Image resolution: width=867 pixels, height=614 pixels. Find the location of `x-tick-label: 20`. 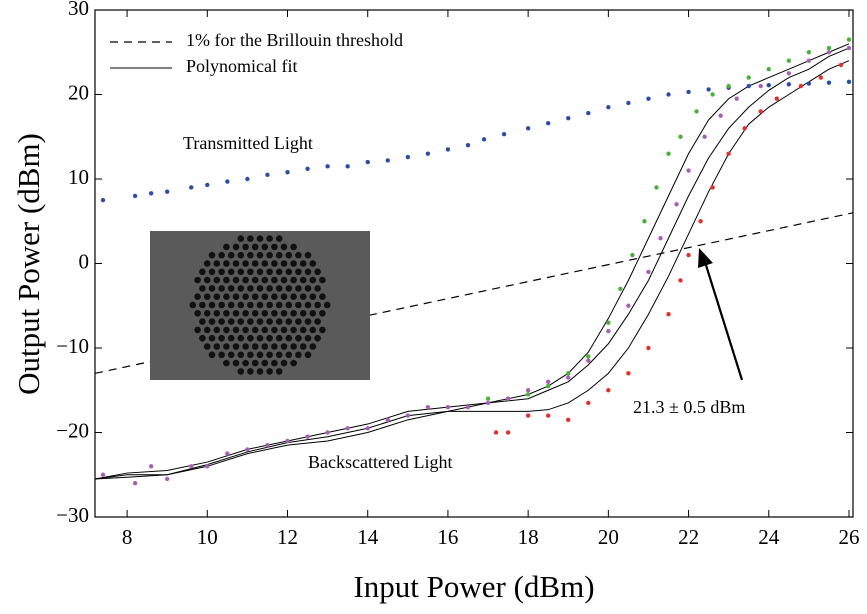

x-tick-label: 20 is located at coordinates (608, 537).